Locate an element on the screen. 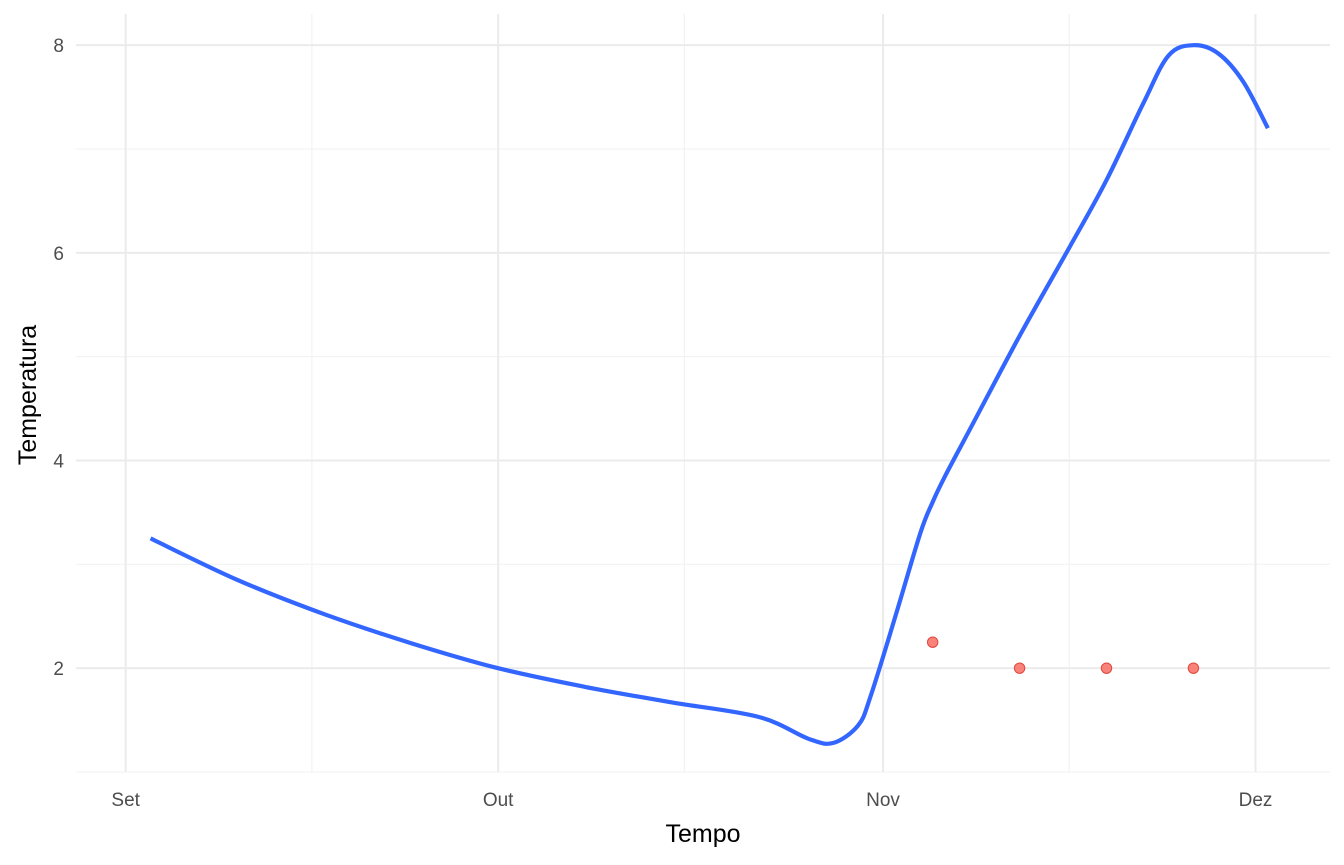 This screenshot has width=1344, height=865. x-tick-label: Dez is located at coordinates (1256, 800).